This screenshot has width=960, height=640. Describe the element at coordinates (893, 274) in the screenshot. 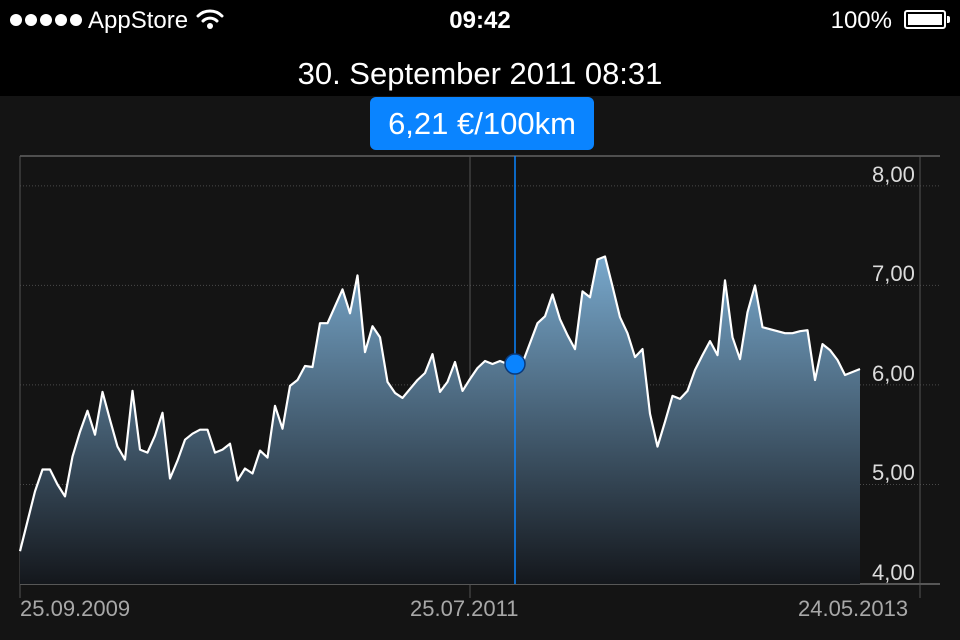

I see `y-tick-label: 7,00` at that location.